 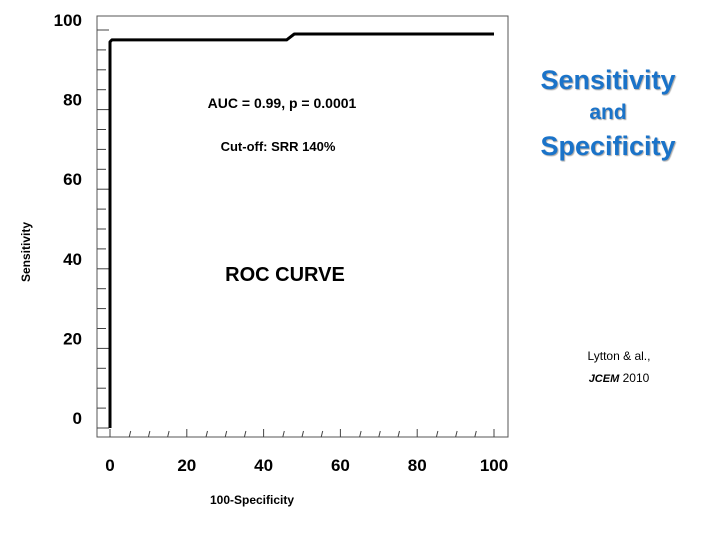 I want to click on side-title-line1: Sensitivity, so click(x=608, y=80).